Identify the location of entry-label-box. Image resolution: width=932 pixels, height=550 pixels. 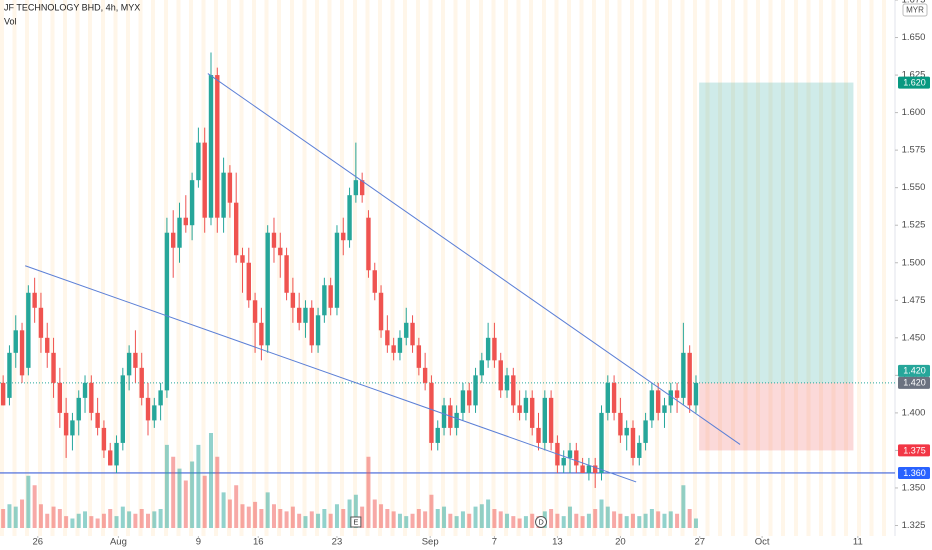
(914, 370).